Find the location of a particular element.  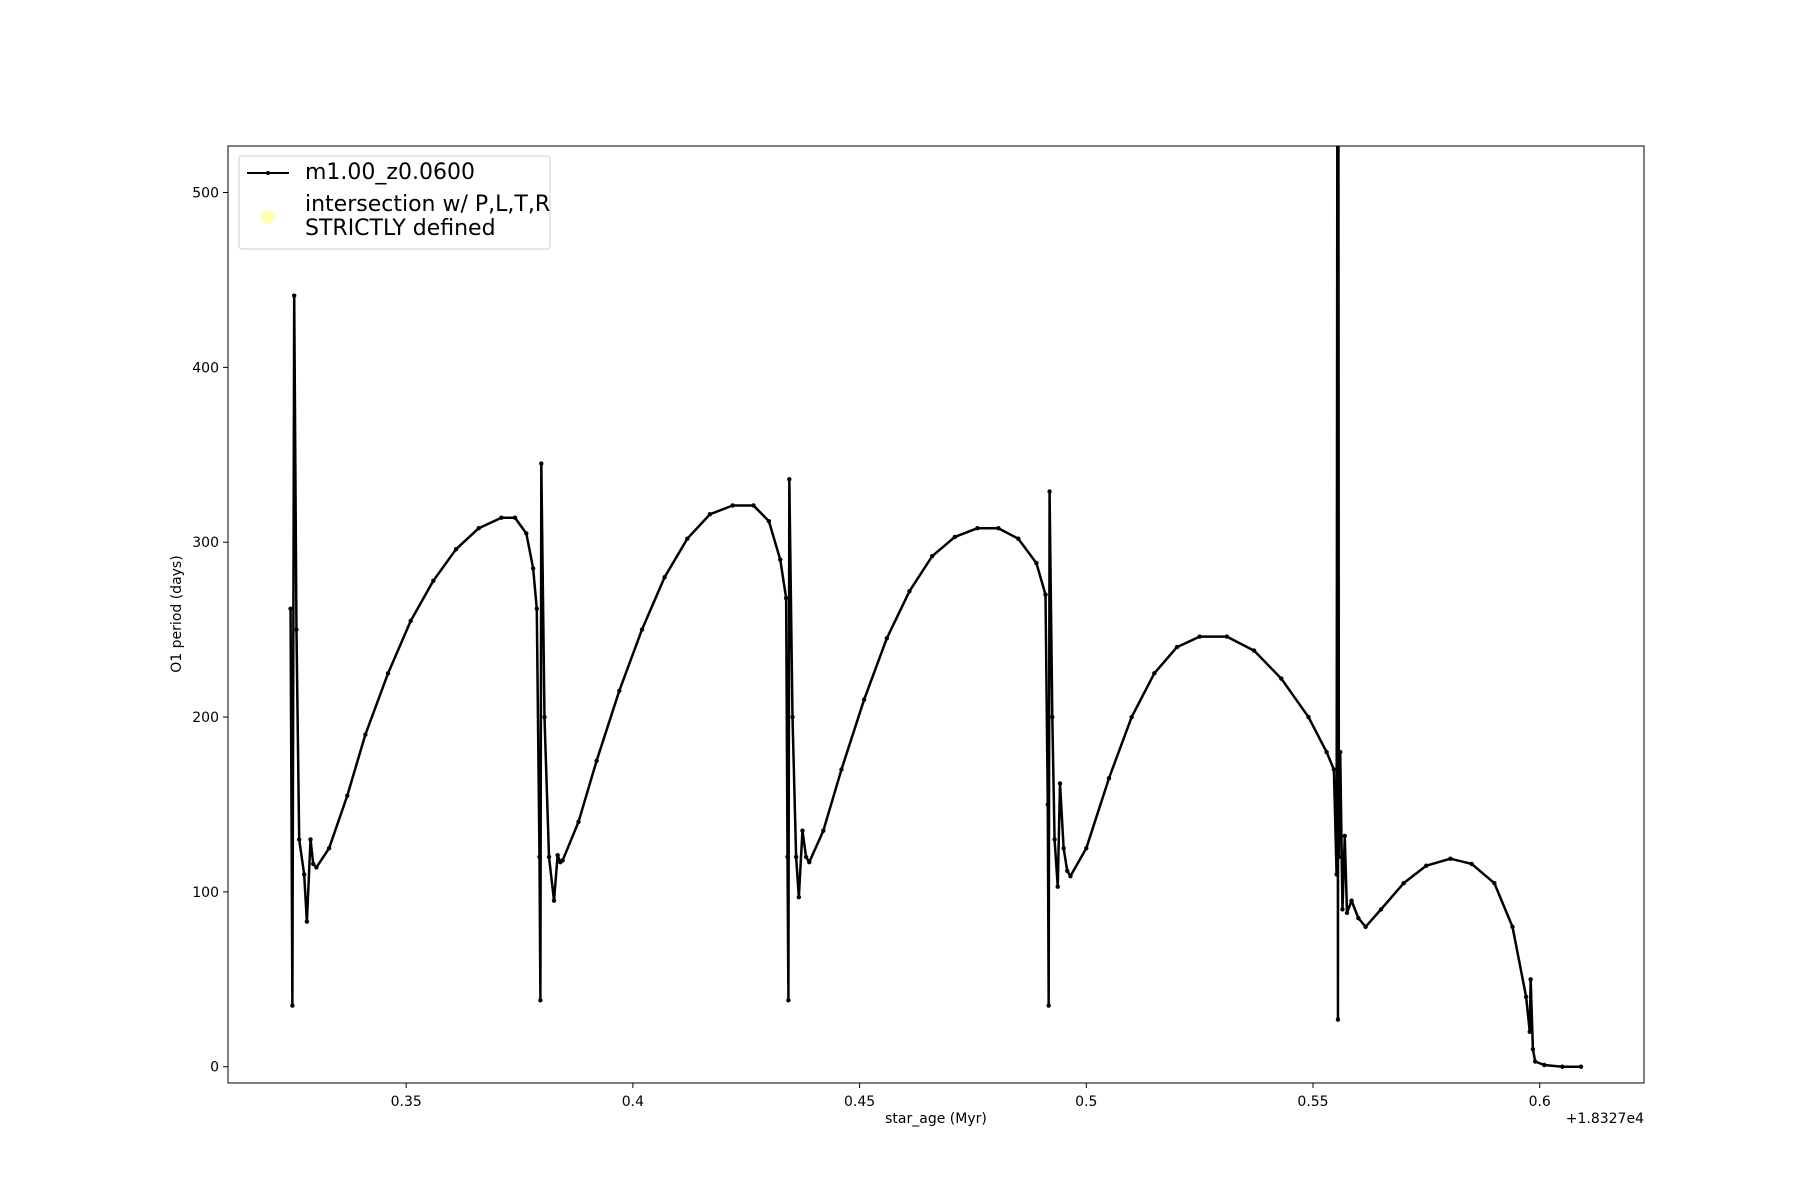

y-tick-label: 100 is located at coordinates (205, 893).